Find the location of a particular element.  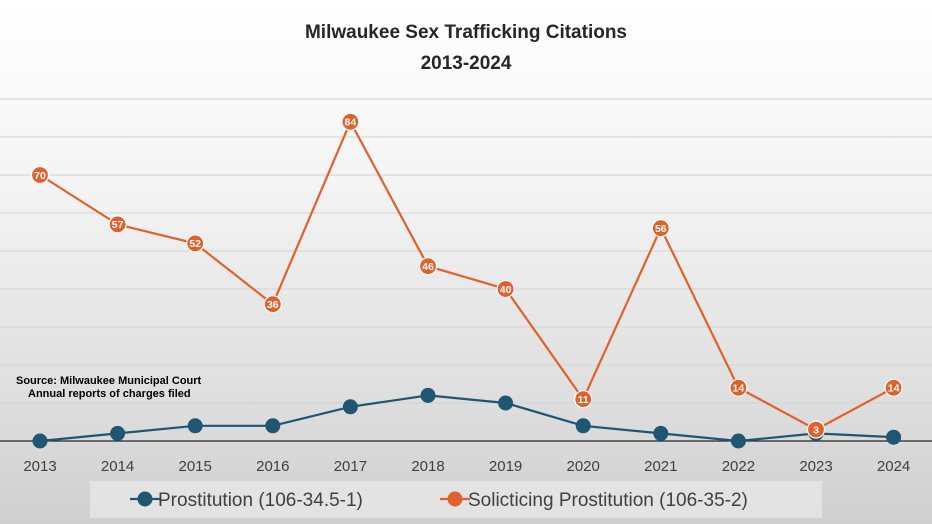

x-tick-label: 2016 is located at coordinates (272, 466).